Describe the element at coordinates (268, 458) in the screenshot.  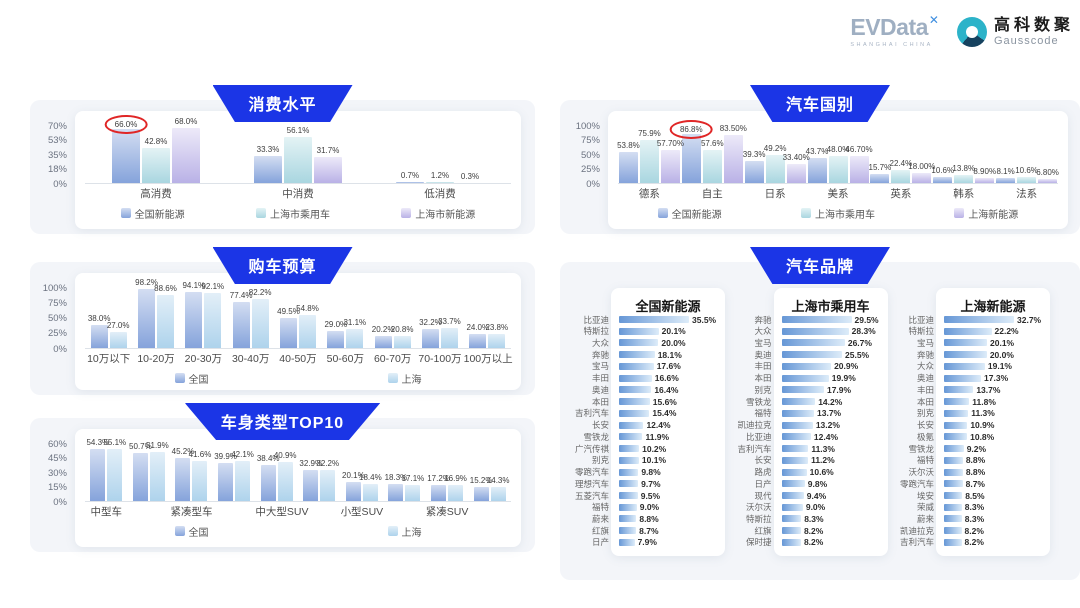
I see `bar-value-label: 38.4%` at that location.